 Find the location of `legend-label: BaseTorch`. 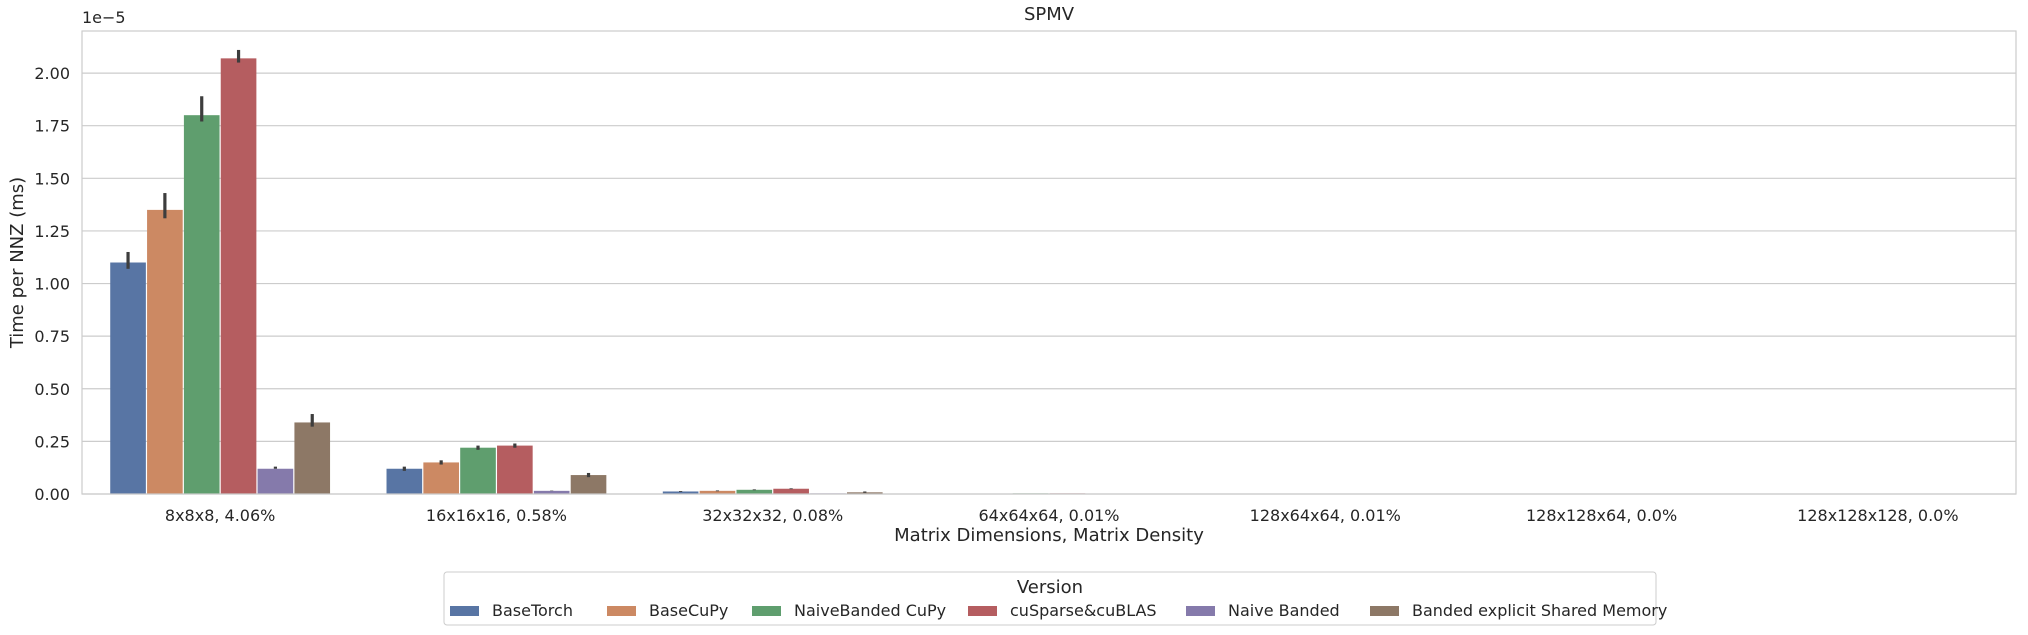

legend-label: BaseTorch is located at coordinates (532, 610).